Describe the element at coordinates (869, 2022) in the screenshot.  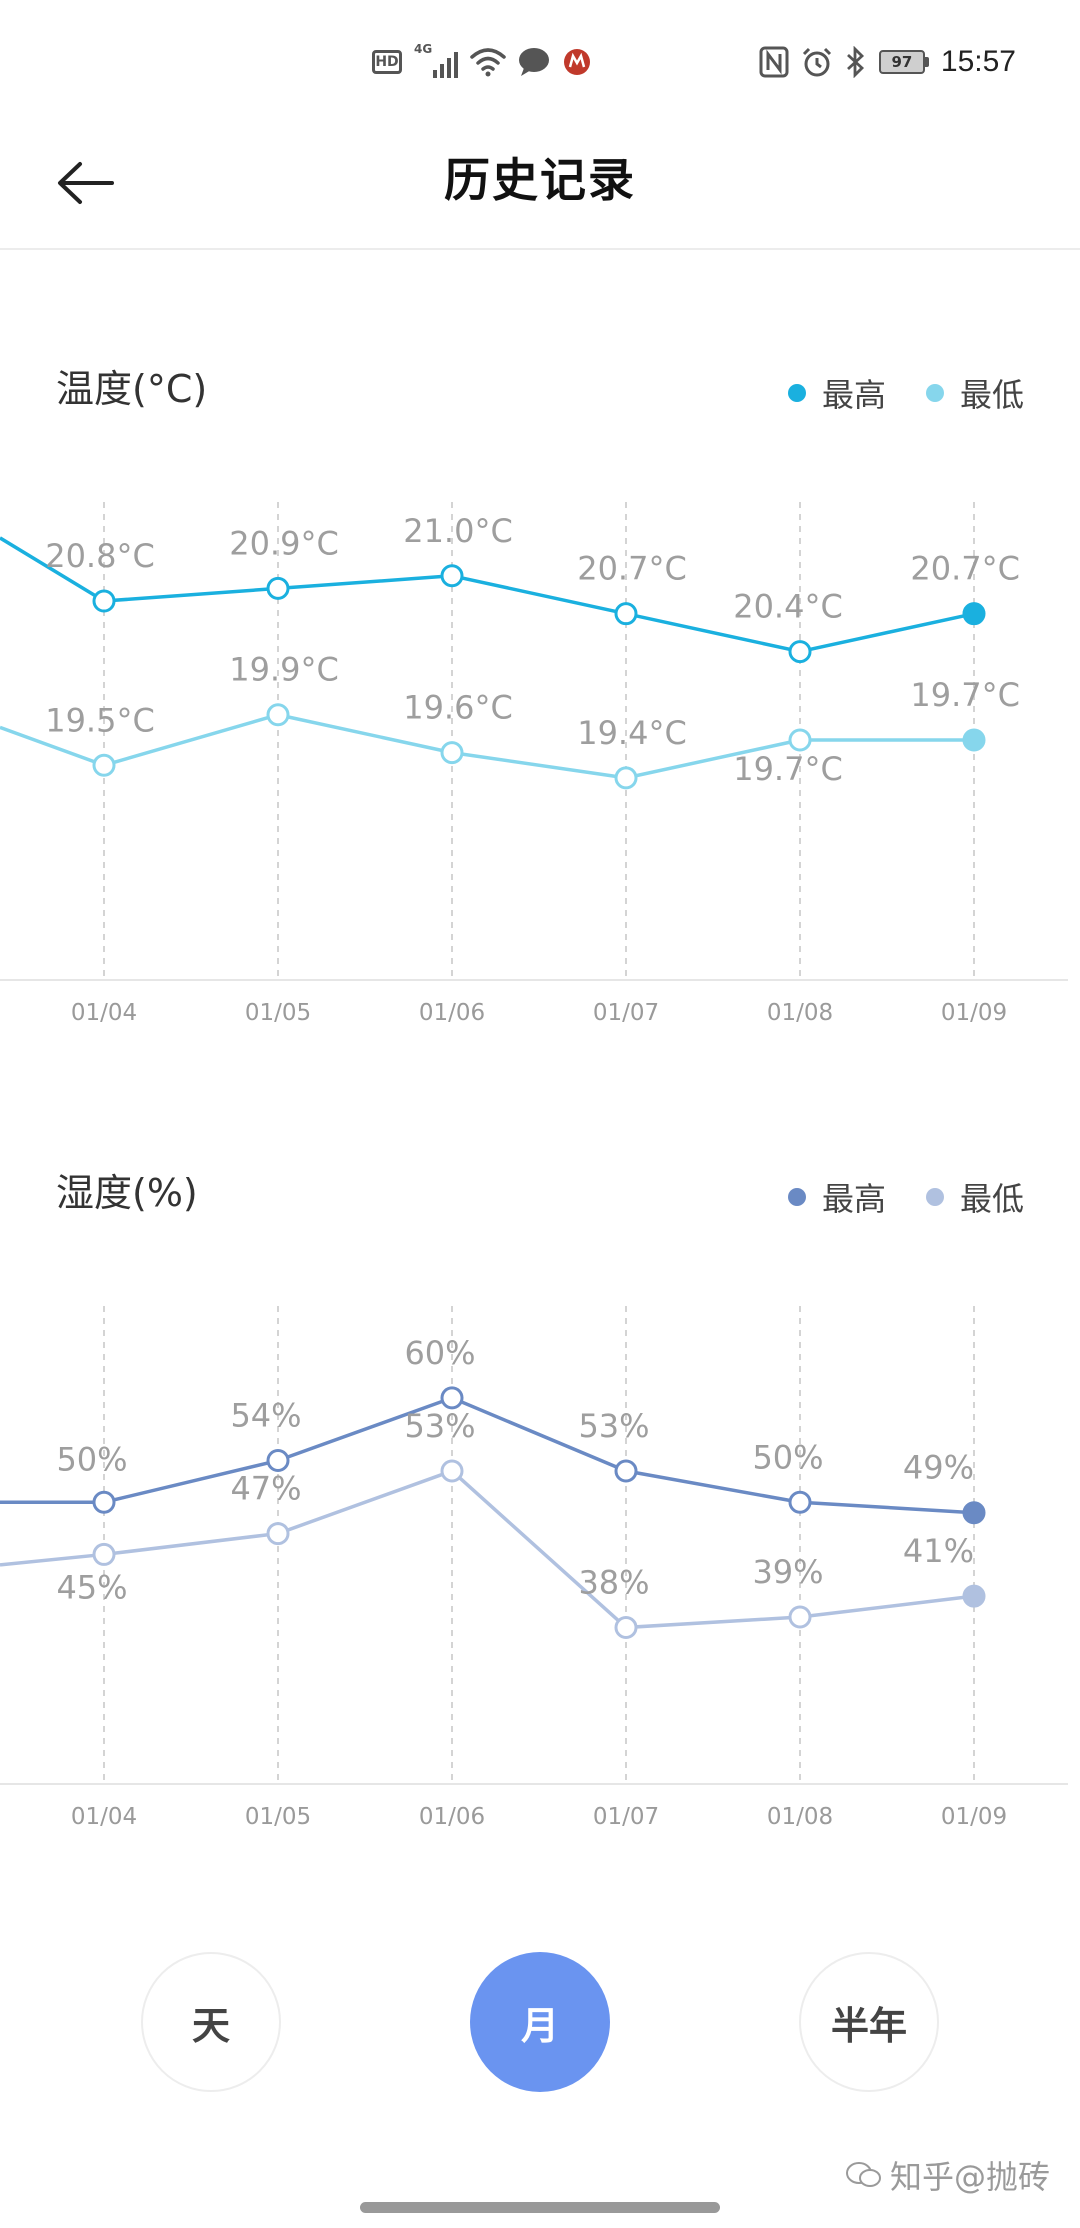
I see `period-half-year-button: 半年` at that location.